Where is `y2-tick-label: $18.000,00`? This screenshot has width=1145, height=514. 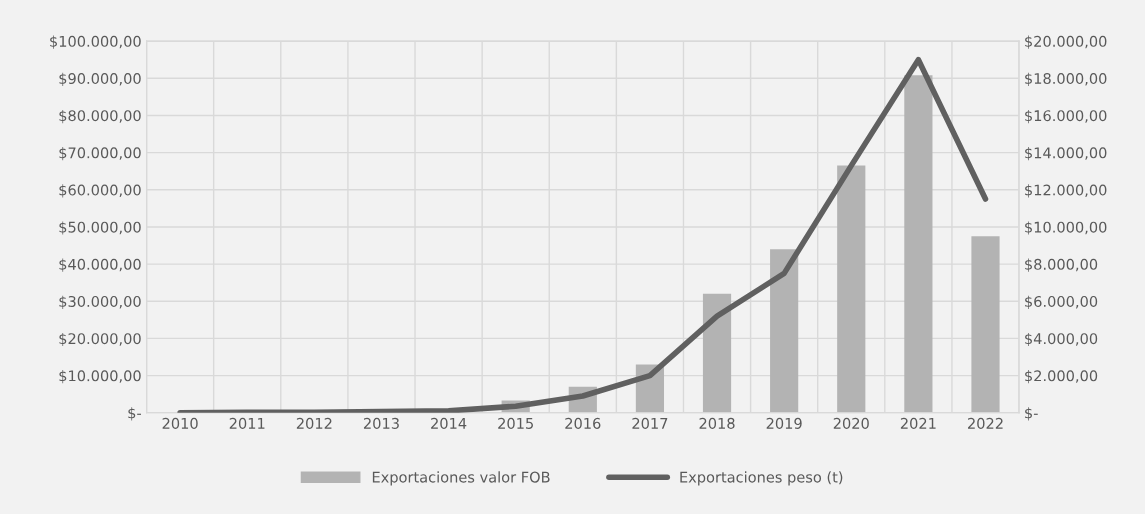 y2-tick-label: $18.000,00 is located at coordinates (1066, 79).